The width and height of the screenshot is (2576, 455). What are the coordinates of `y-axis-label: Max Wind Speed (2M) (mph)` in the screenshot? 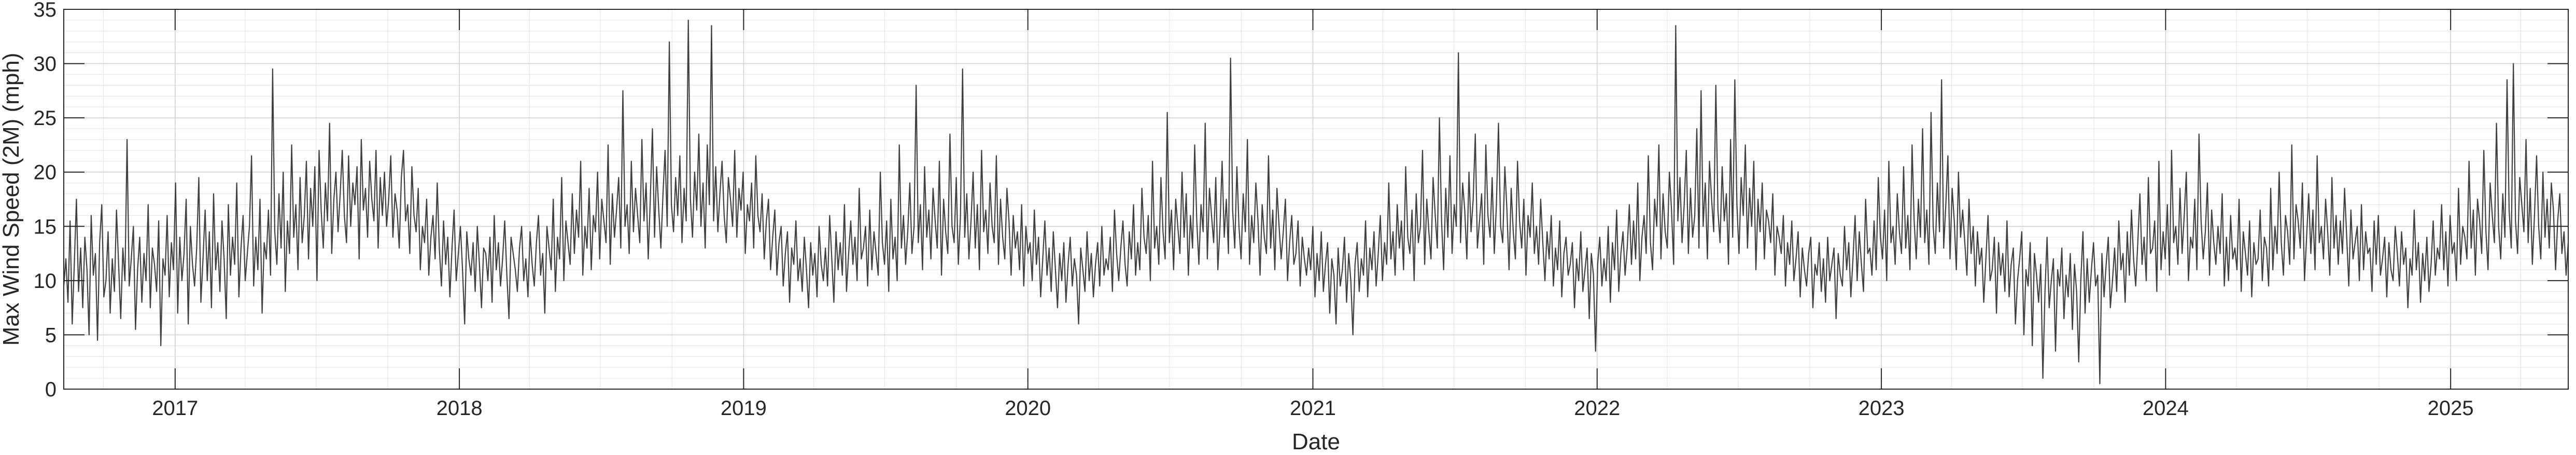 It's located at (12, 200).